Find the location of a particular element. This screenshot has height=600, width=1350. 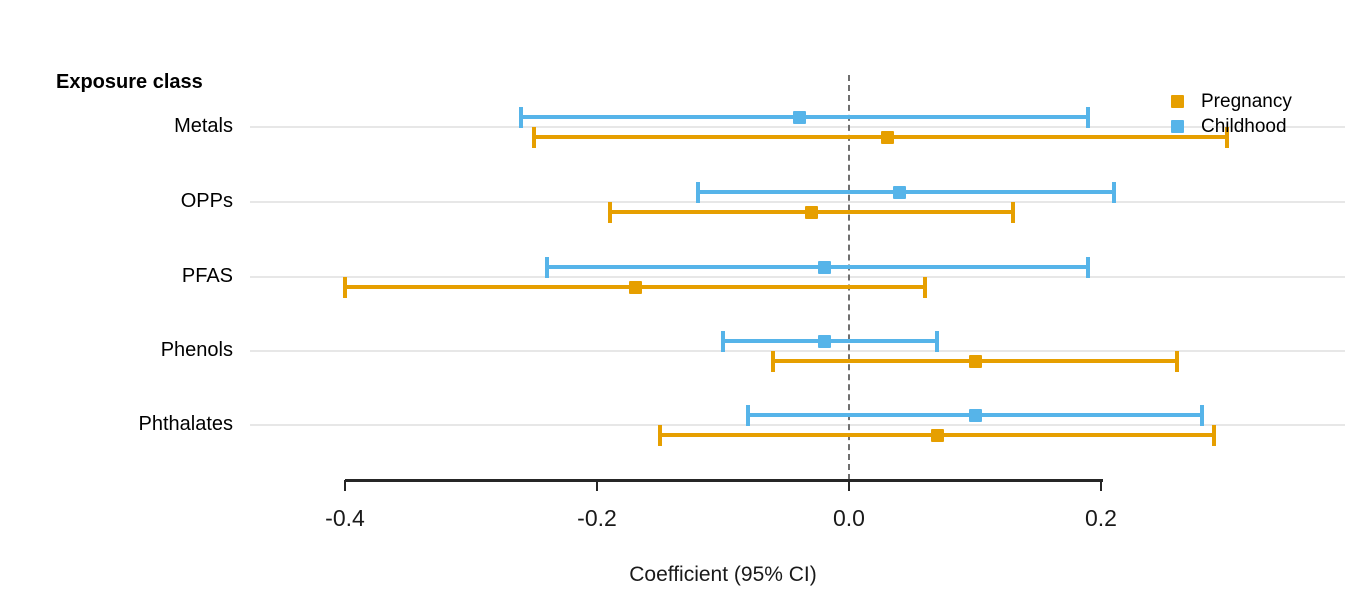

x-axis-tick-label--0.4: -0.4 is located at coordinates (345, 518).